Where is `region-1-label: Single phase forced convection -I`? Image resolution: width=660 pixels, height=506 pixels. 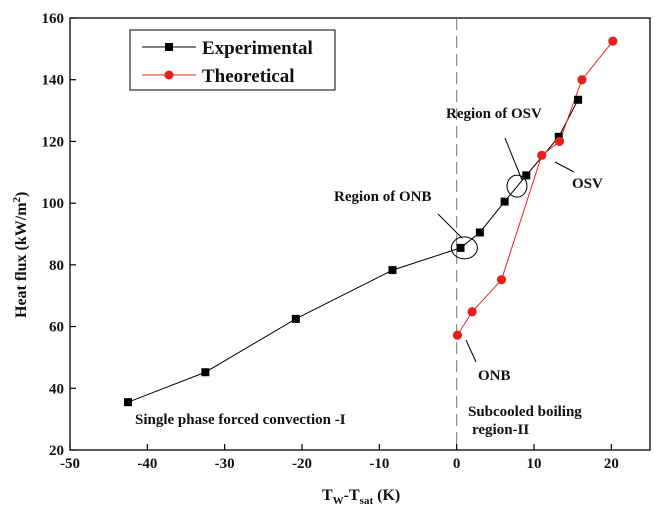 region-1-label: Single phase forced convection -I is located at coordinates (240, 420).